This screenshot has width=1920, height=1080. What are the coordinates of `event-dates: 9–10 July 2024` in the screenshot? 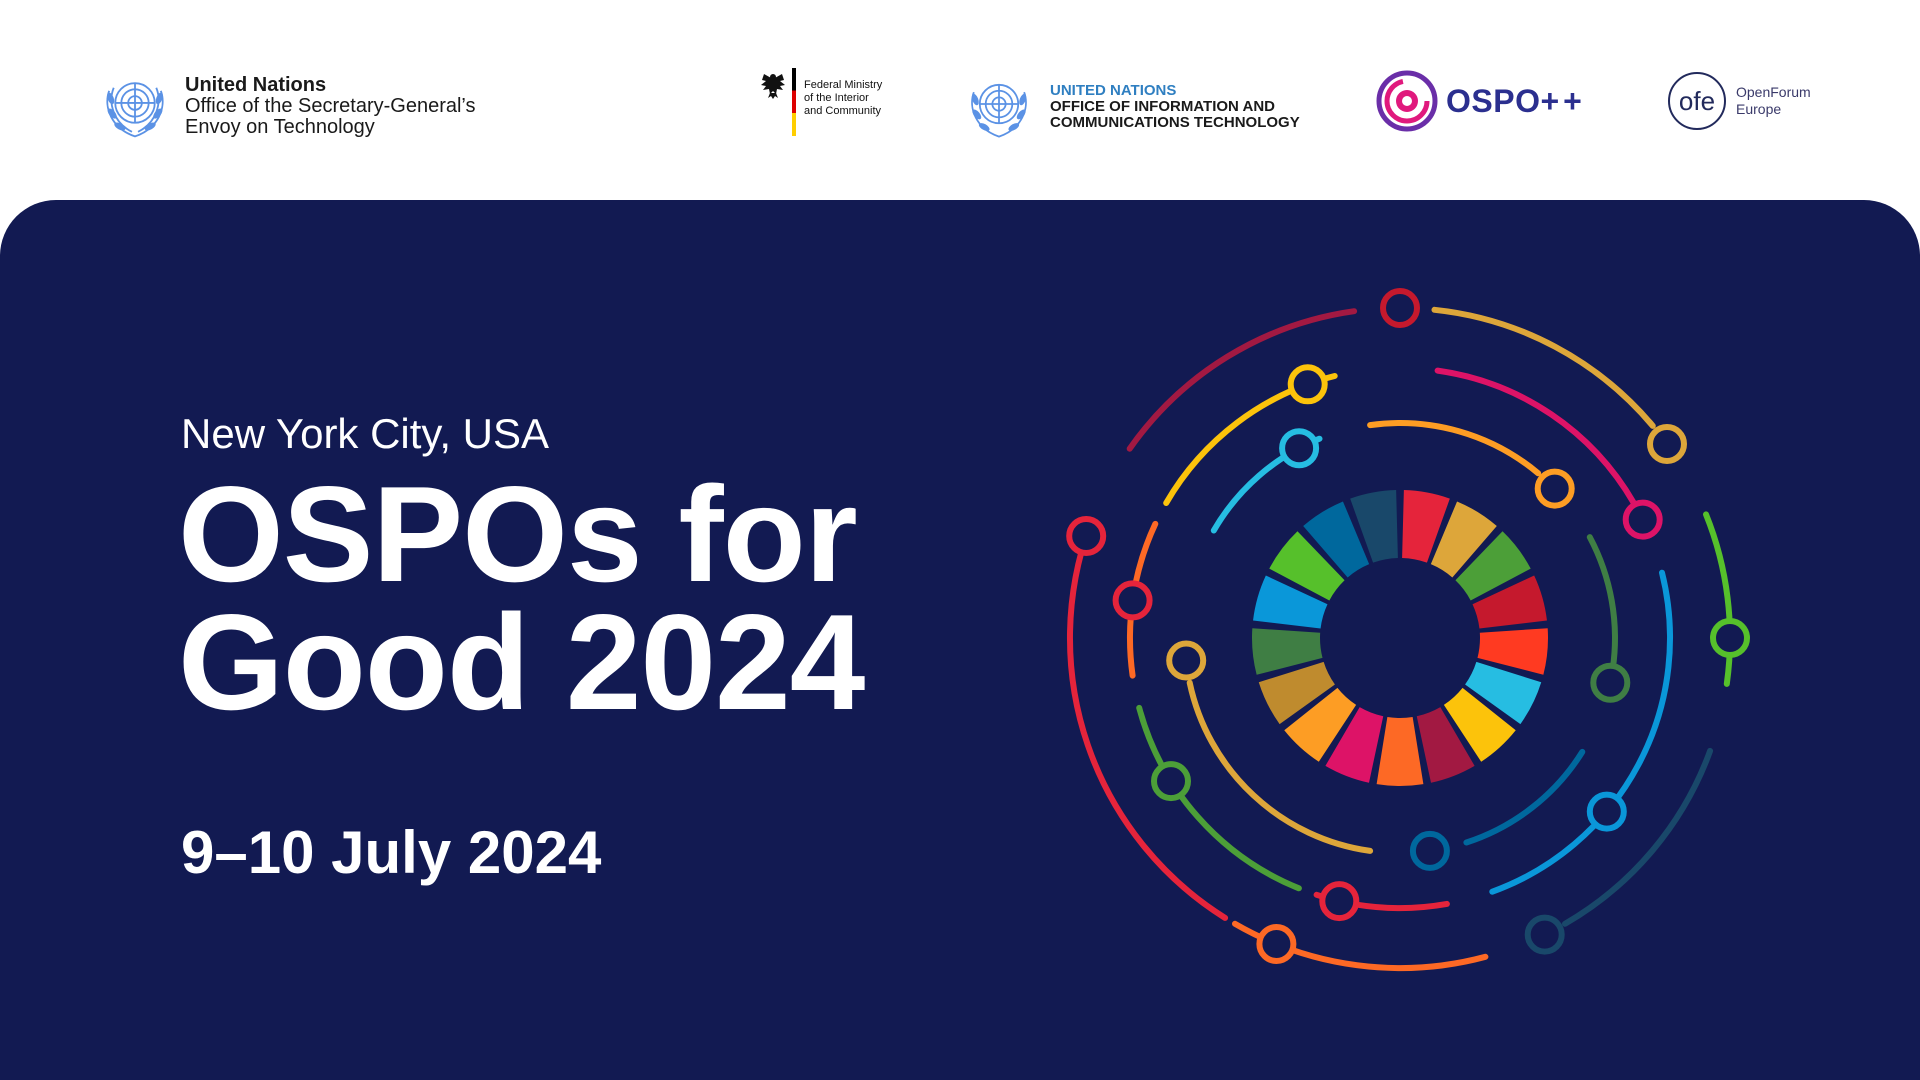 It's located at (391, 852).